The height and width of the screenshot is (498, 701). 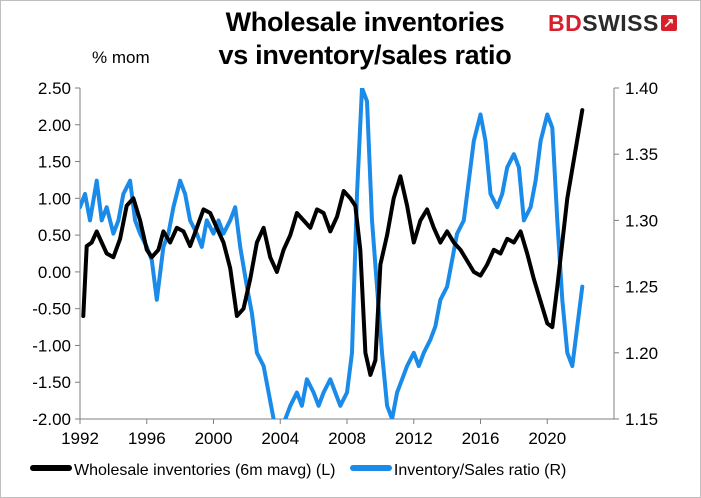 I want to click on title-line-2: vs inventory/sales ratio, so click(x=365, y=55).